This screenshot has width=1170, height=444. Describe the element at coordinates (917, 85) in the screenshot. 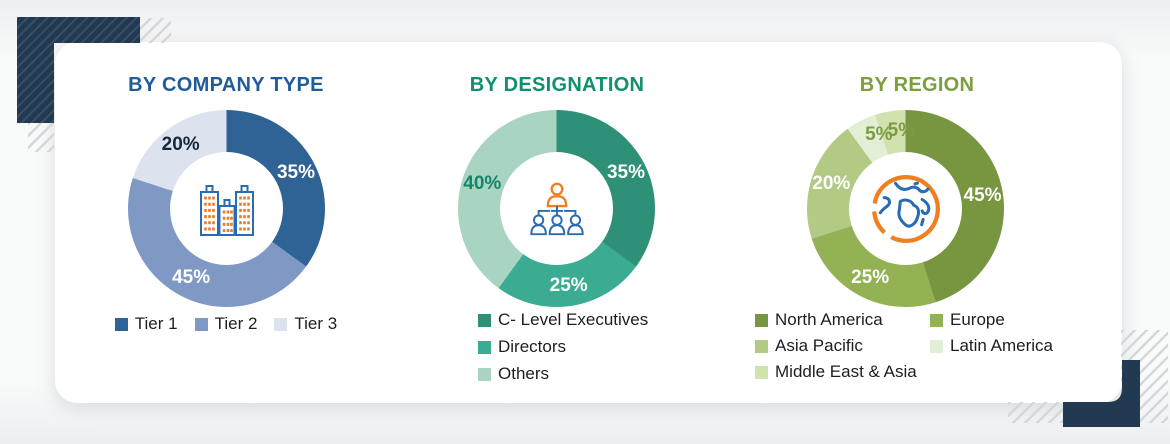

I see `chart-title-region: BY REGION` at that location.